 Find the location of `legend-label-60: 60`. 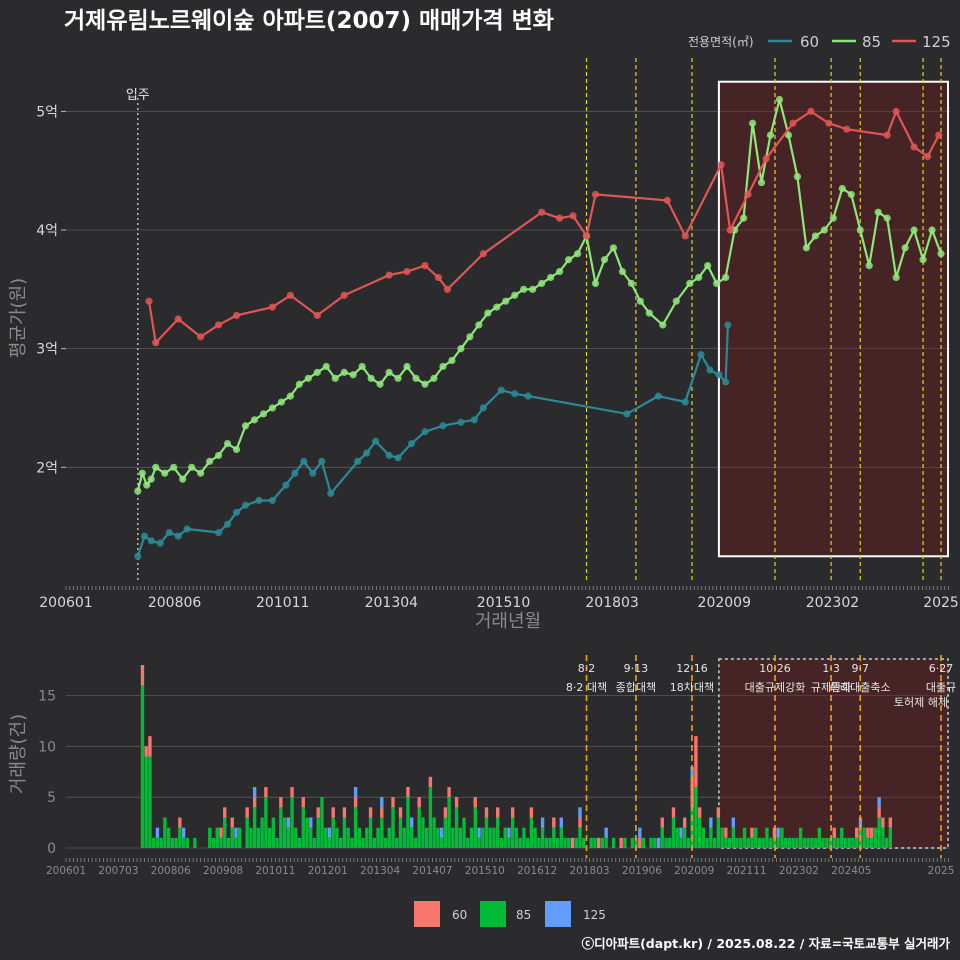

legend-label-60: 60 is located at coordinates (809, 42).